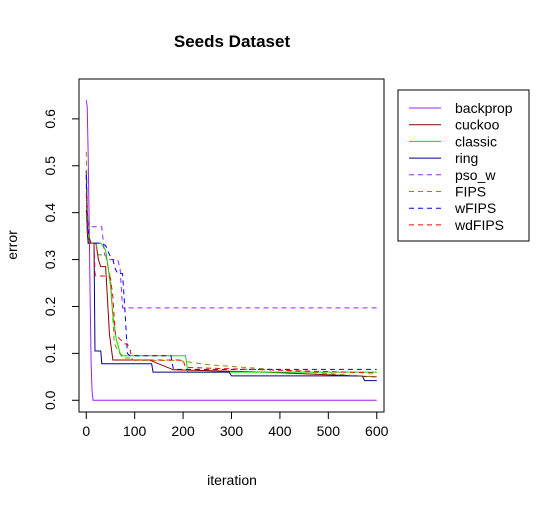 The height and width of the screenshot is (510, 540). What do you see at coordinates (183, 431) in the screenshot?
I see `x-tick-label: 200` at bounding box center [183, 431].